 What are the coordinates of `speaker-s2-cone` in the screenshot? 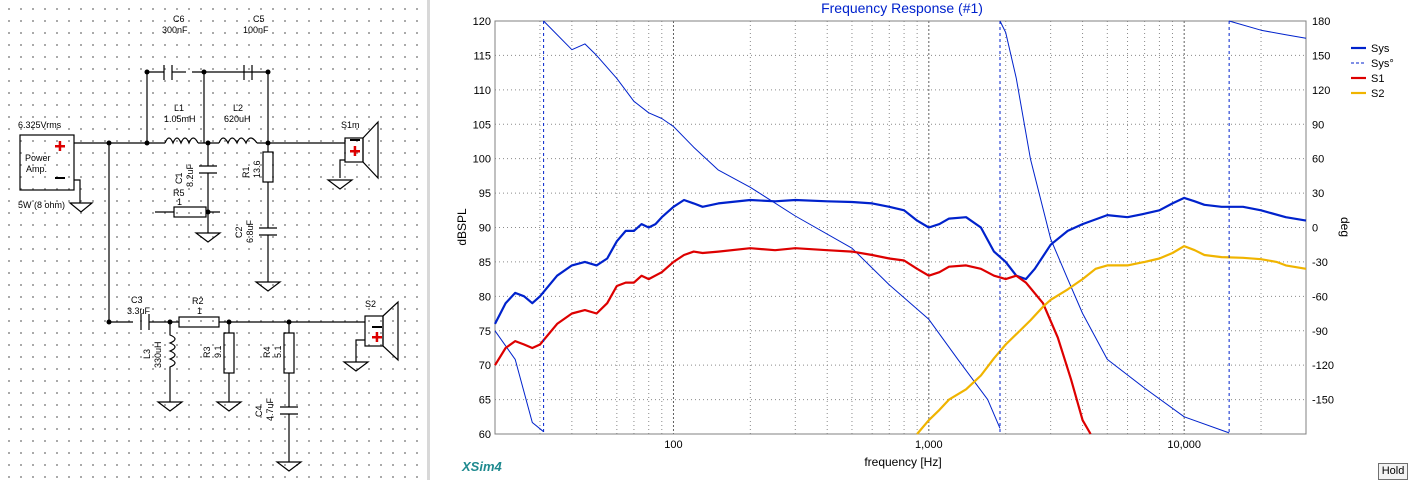 It's located at (390, 331).